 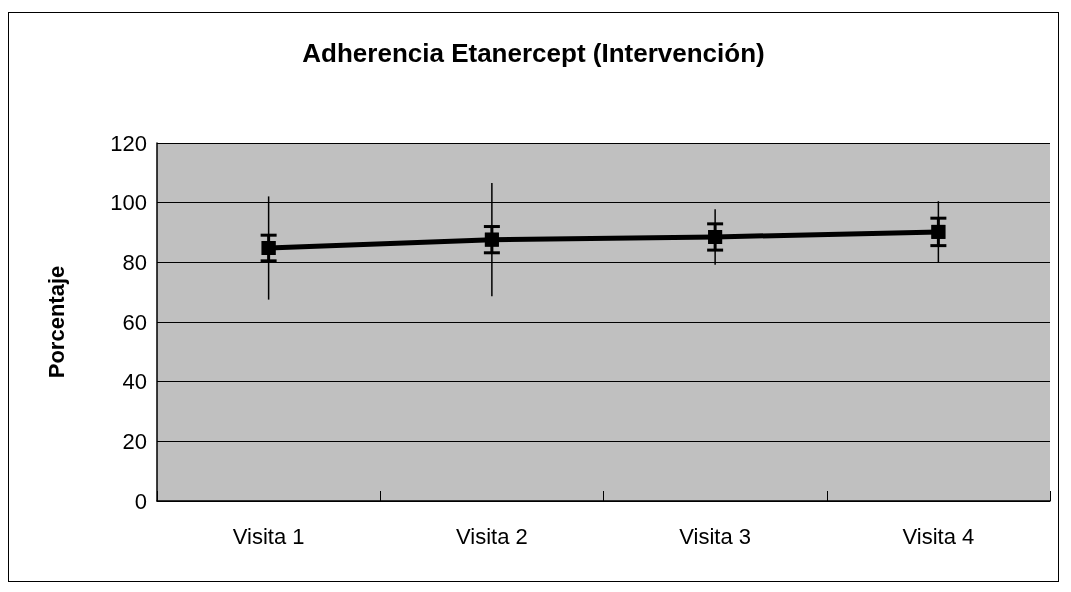 What do you see at coordinates (134, 441) in the screenshot?
I see `y-tick-label: 20` at bounding box center [134, 441].